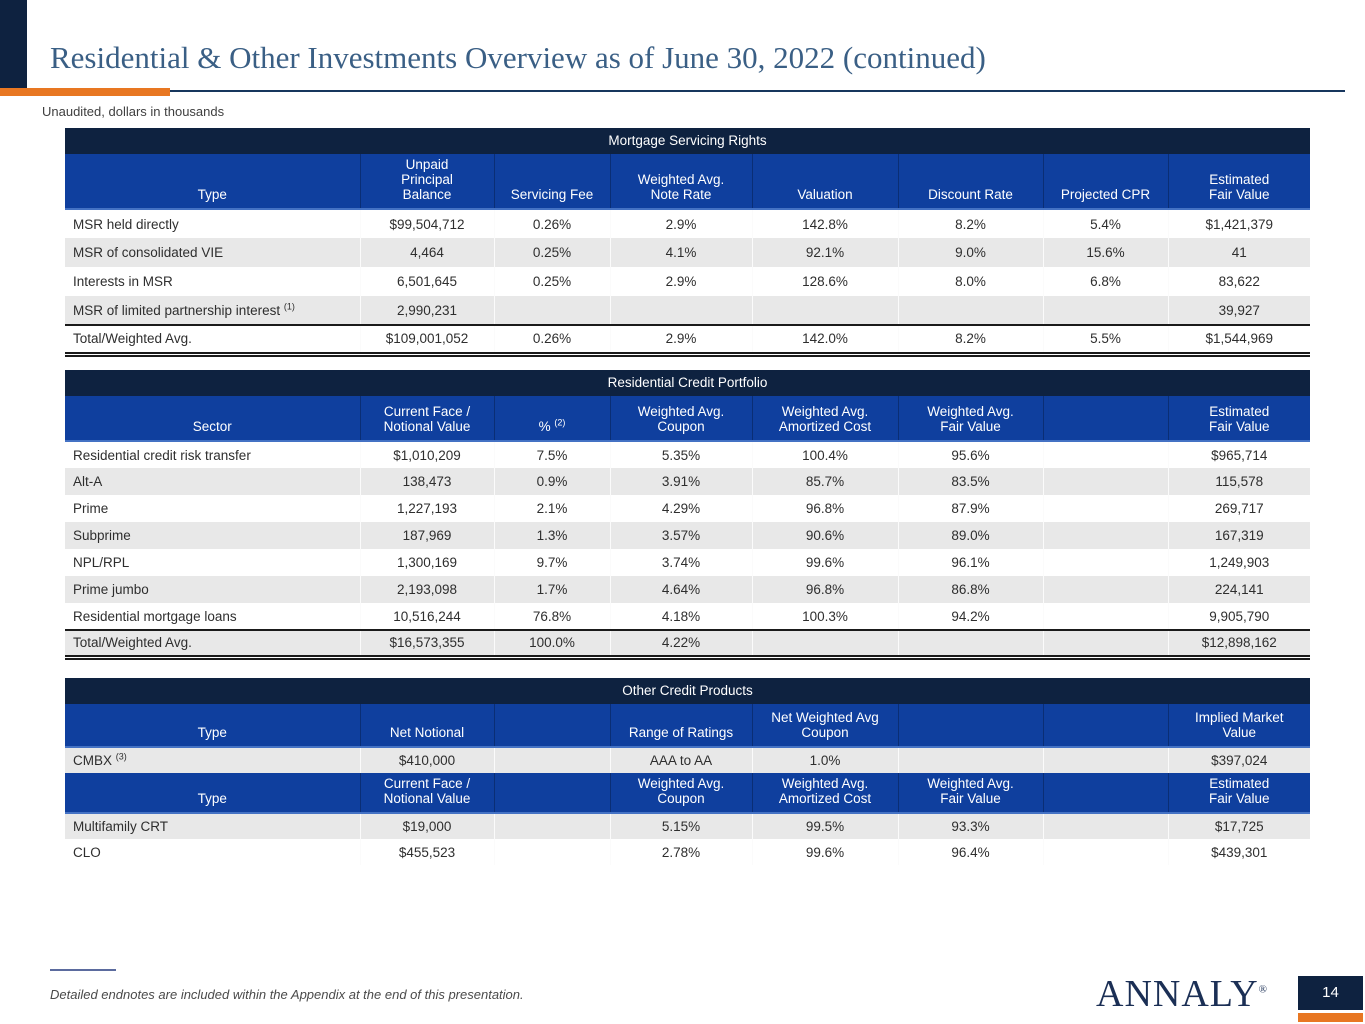  Describe the element at coordinates (212, 223) in the screenshot. I see `cell: MSR held directly` at that location.